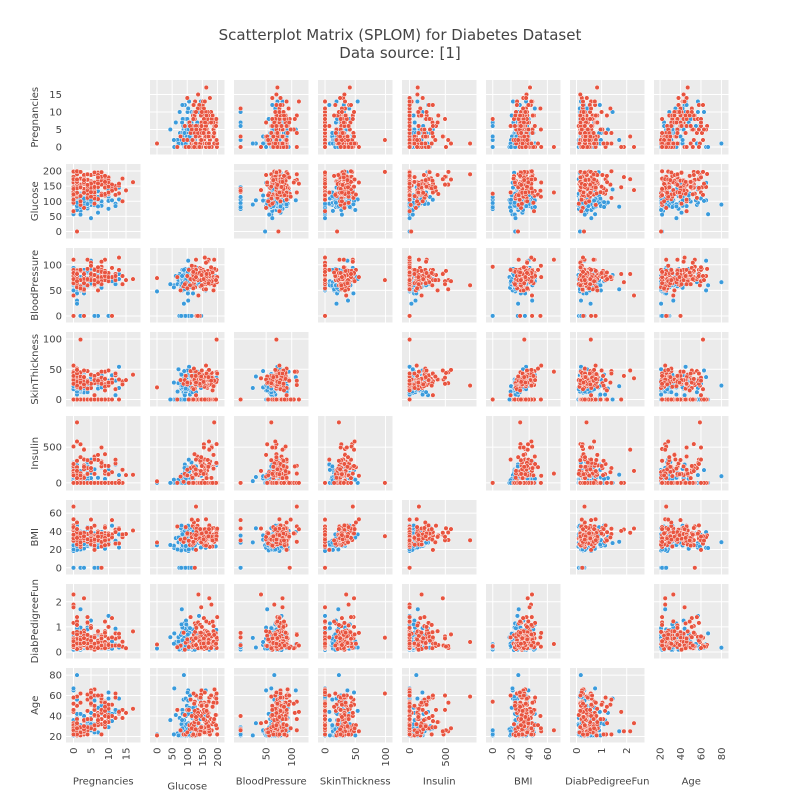 Image resolution: width=800 pixels, height=800 pixels. Describe the element at coordinates (439, 285) in the screenshot. I see `panel-BloodPressure-vs-Insulin` at that location.